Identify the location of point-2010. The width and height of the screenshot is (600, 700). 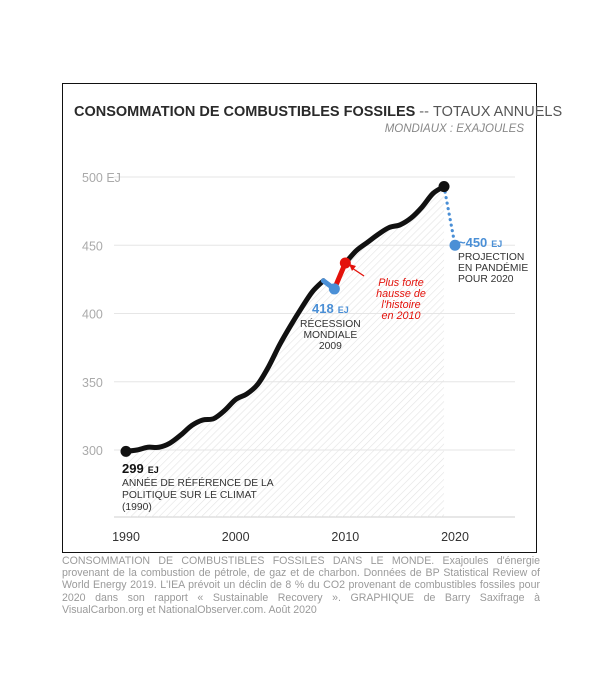
(345, 263).